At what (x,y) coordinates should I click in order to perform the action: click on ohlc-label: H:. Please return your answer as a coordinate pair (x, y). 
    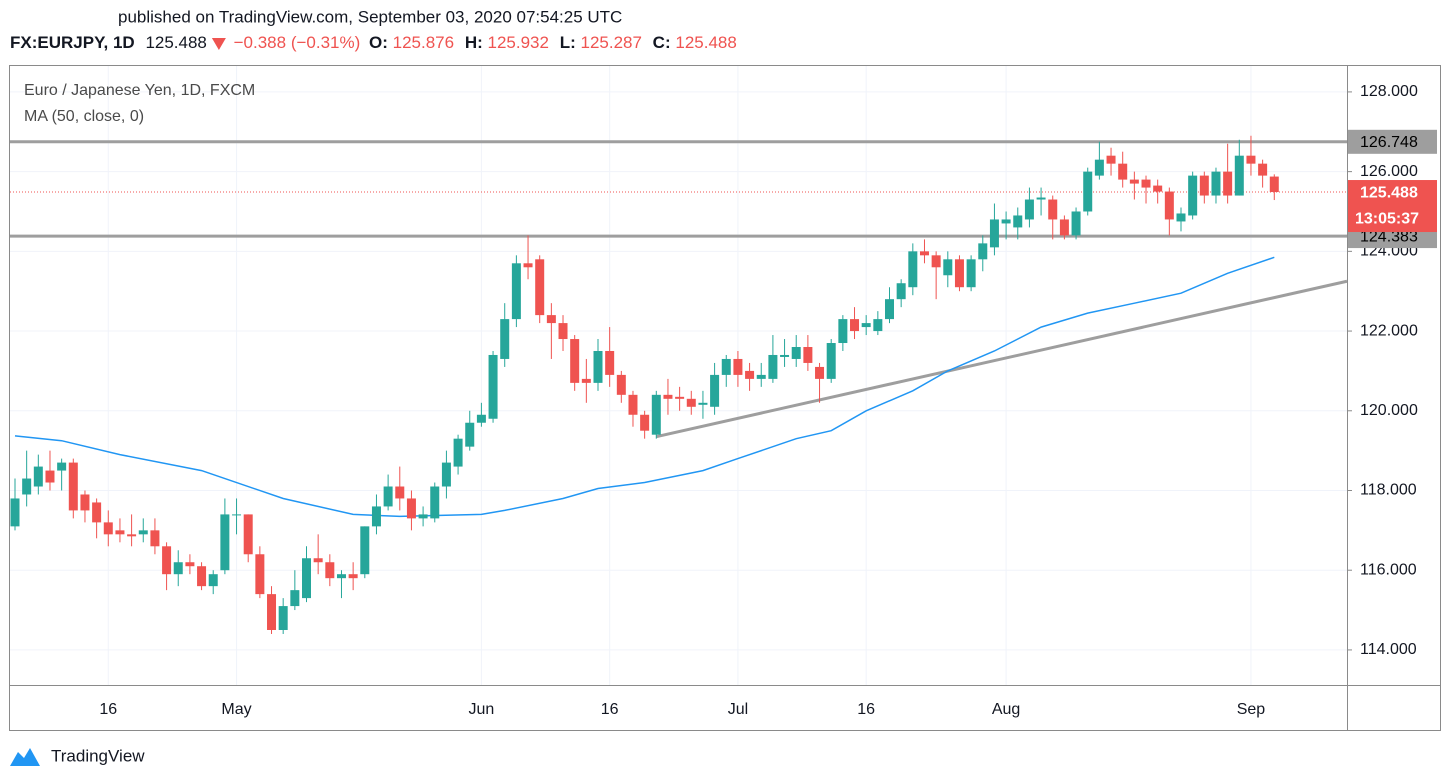
    Looking at the image, I should click on (474, 42).